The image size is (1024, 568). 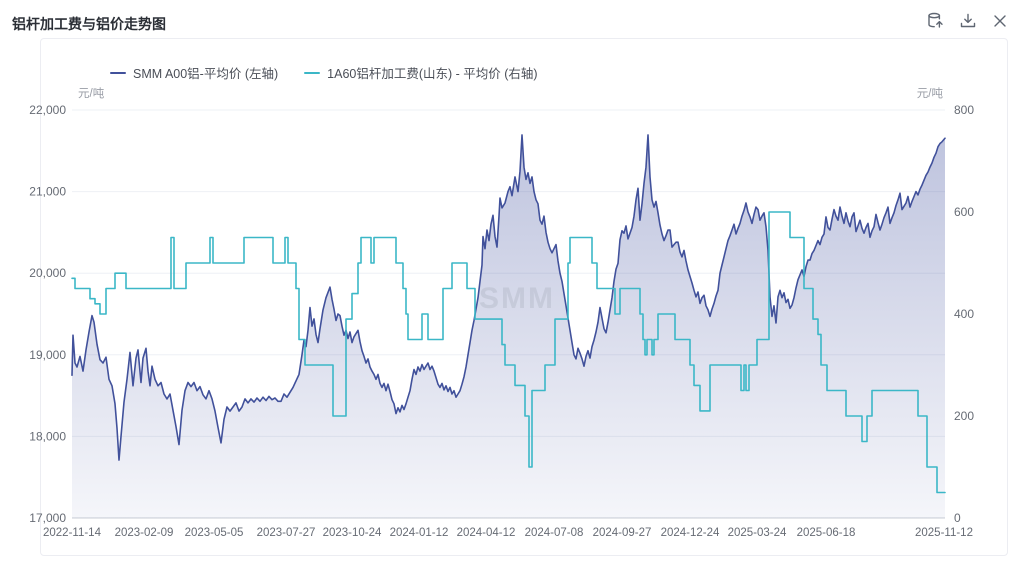 What do you see at coordinates (89, 24) in the screenshot?
I see `page-title: 铝杆加工费与铝价走势图` at bounding box center [89, 24].